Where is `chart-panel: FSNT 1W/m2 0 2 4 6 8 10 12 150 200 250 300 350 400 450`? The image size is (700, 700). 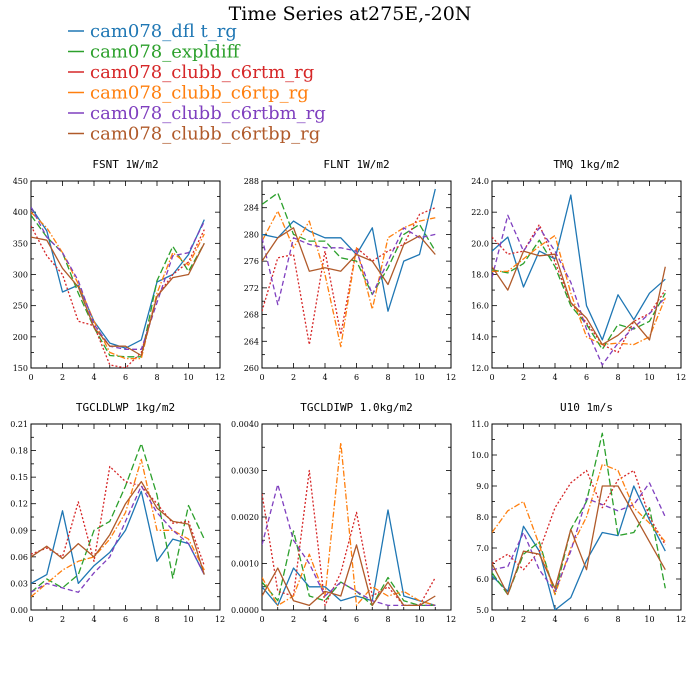 chart-panel: FSNT 1W/m2 0 2 4 6 8 10 12 150 200 250 300 350 400 450 is located at coordinates (119, 270).